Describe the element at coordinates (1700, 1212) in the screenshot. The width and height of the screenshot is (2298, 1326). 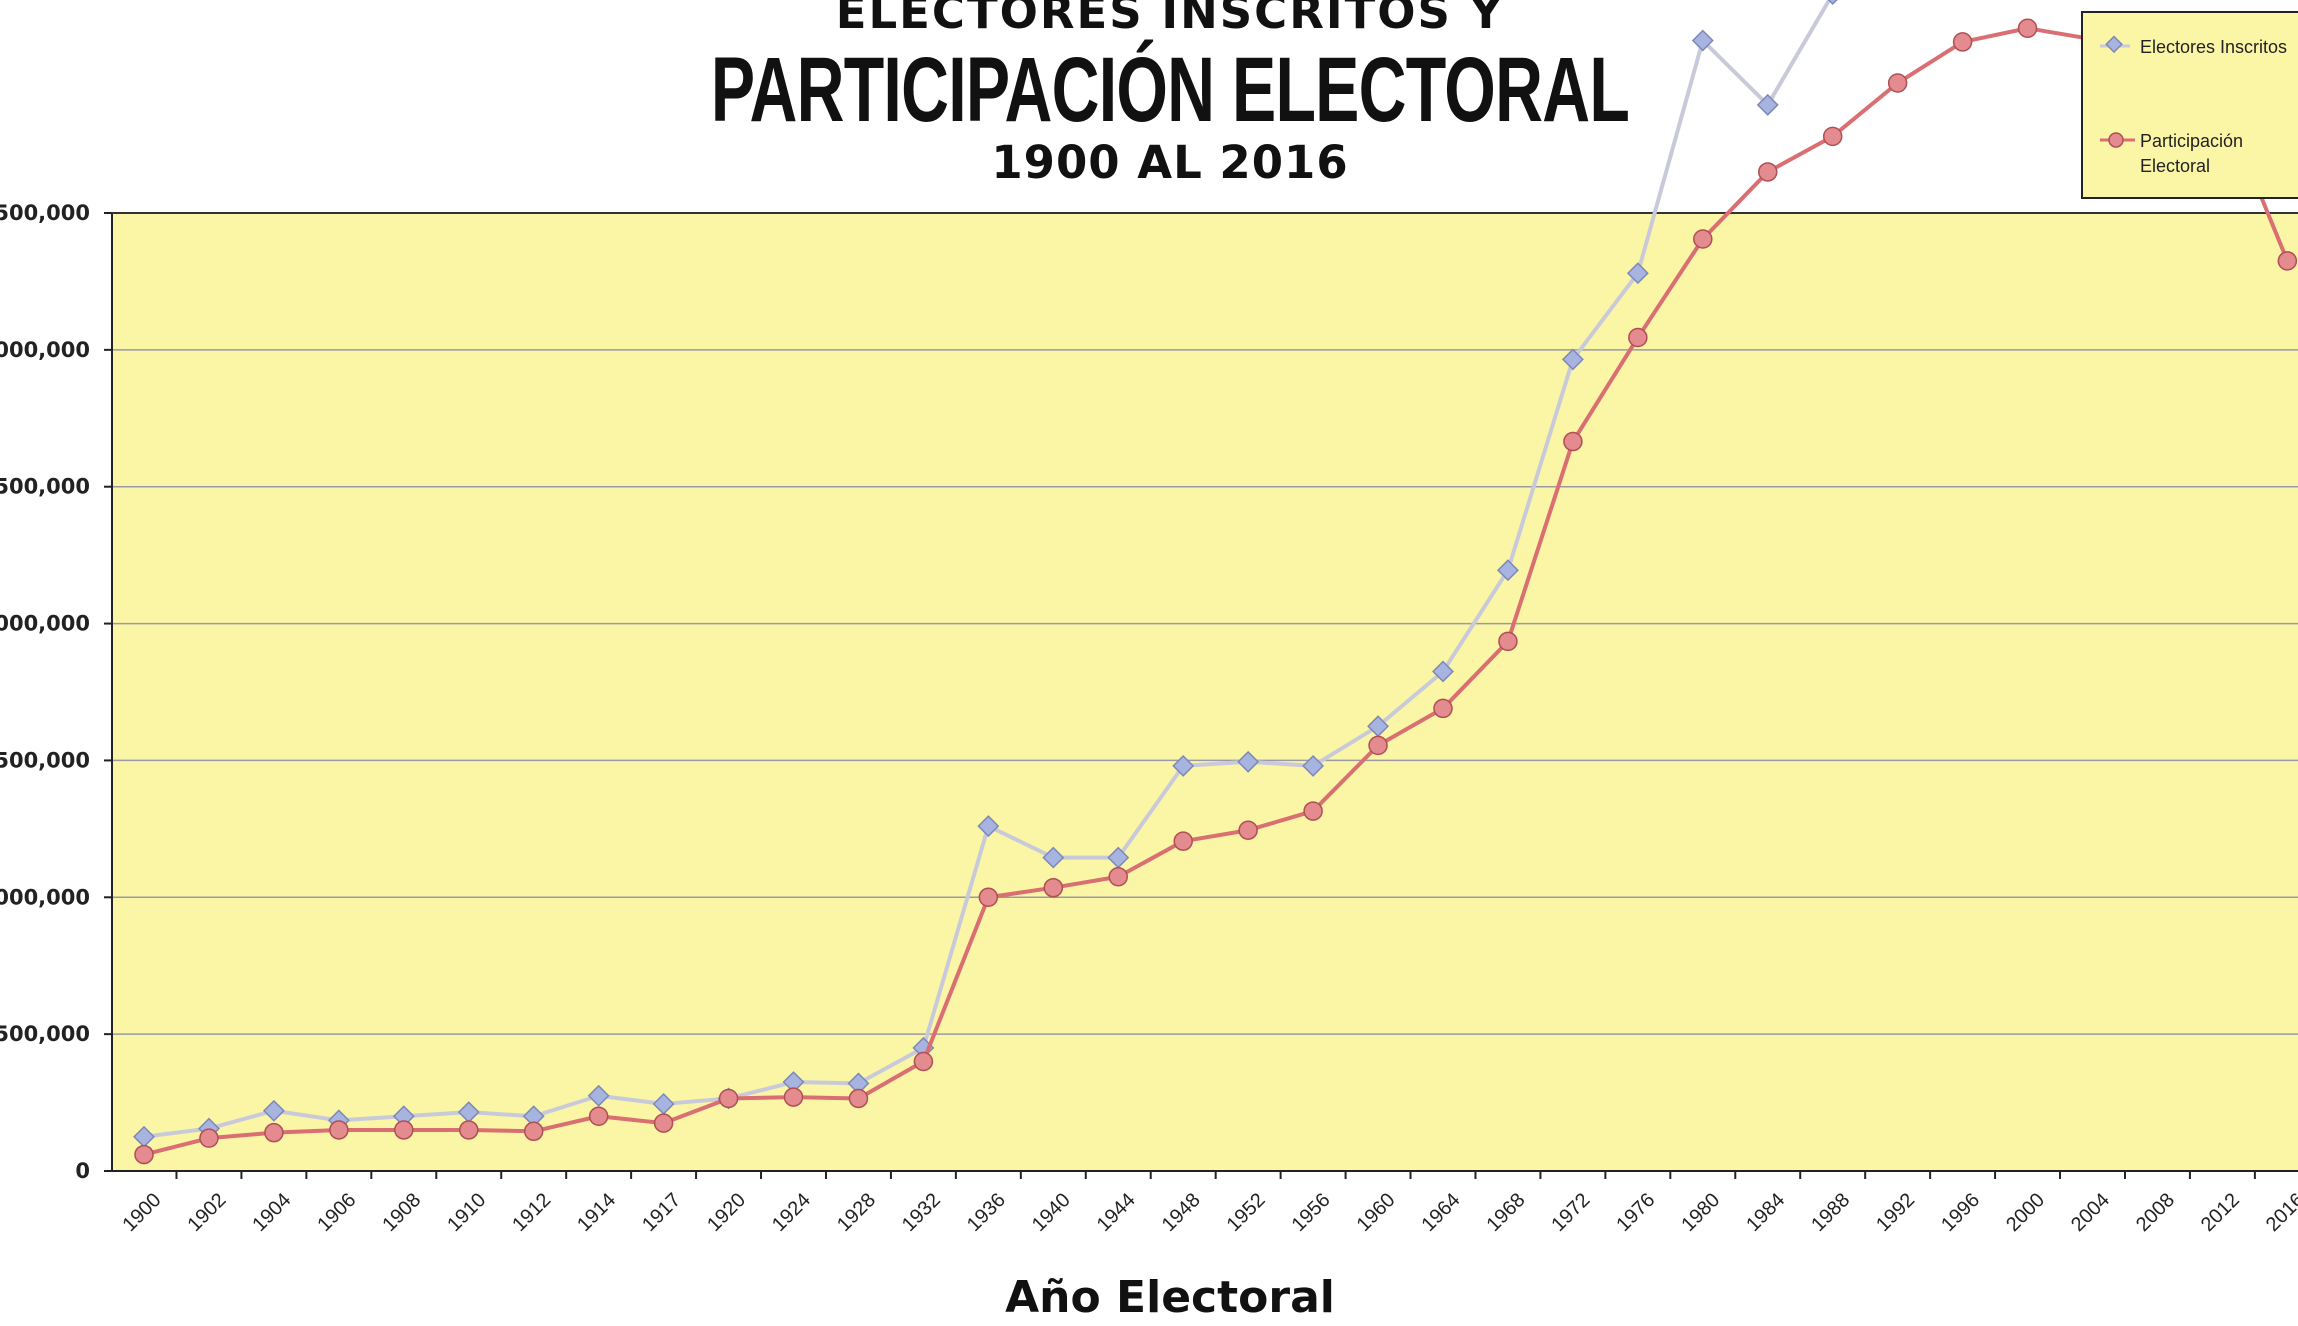
I see `x-tick-label: 1980` at that location.